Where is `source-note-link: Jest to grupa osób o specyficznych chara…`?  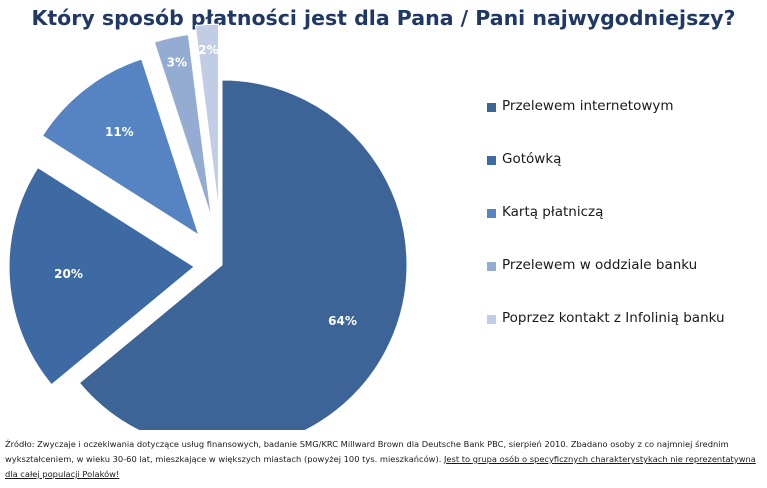
source-note-link: Jest to grupa osób o specyficznych chara… is located at coordinates (380, 466).